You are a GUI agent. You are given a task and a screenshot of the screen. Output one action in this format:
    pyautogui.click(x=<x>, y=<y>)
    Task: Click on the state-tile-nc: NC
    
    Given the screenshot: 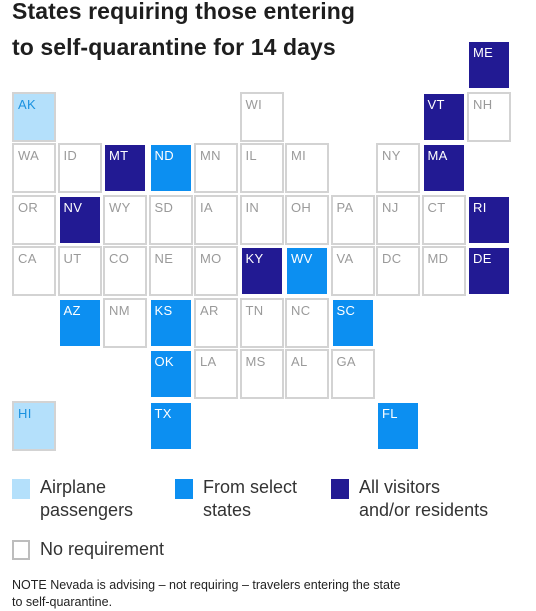 What is the action you would take?
    pyautogui.click(x=307, y=322)
    